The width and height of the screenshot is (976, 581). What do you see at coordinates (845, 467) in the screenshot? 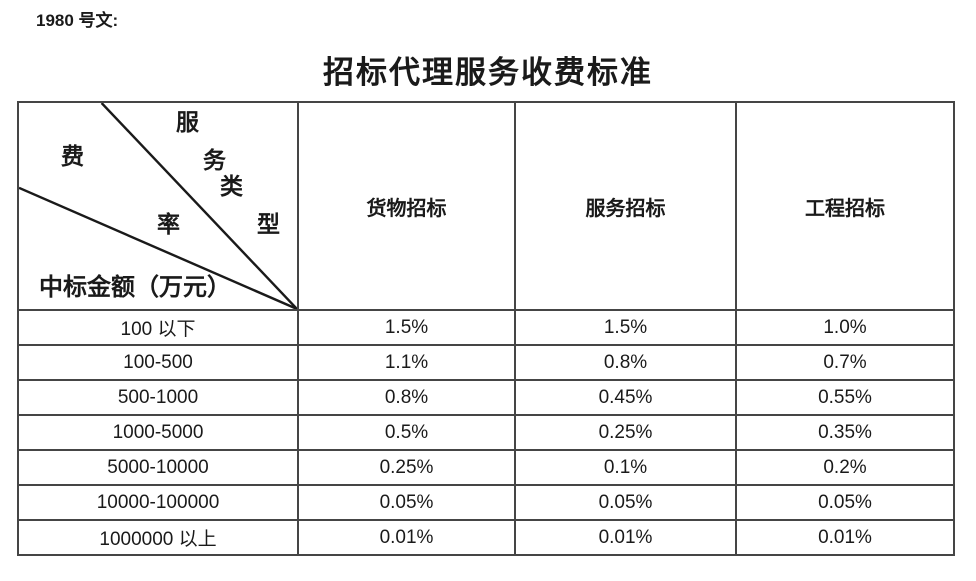
I see `rate-cell: 0.2%` at bounding box center [845, 467].